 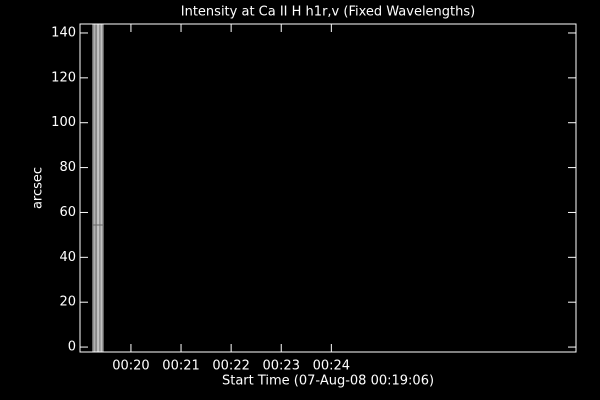 I want to click on y-tick-label: 140, so click(x=63, y=32).